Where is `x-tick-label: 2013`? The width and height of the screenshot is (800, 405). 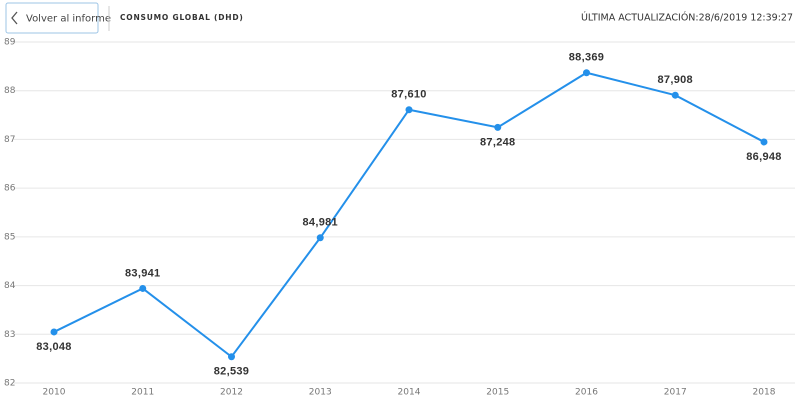
x-tick-label: 2013 is located at coordinates (320, 393).